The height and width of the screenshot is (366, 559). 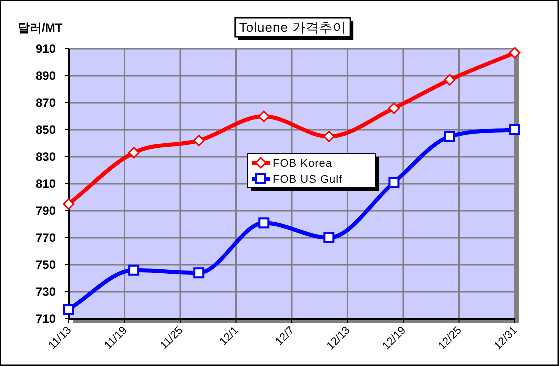 I want to click on y-tick-label: 810, so click(x=46, y=184).